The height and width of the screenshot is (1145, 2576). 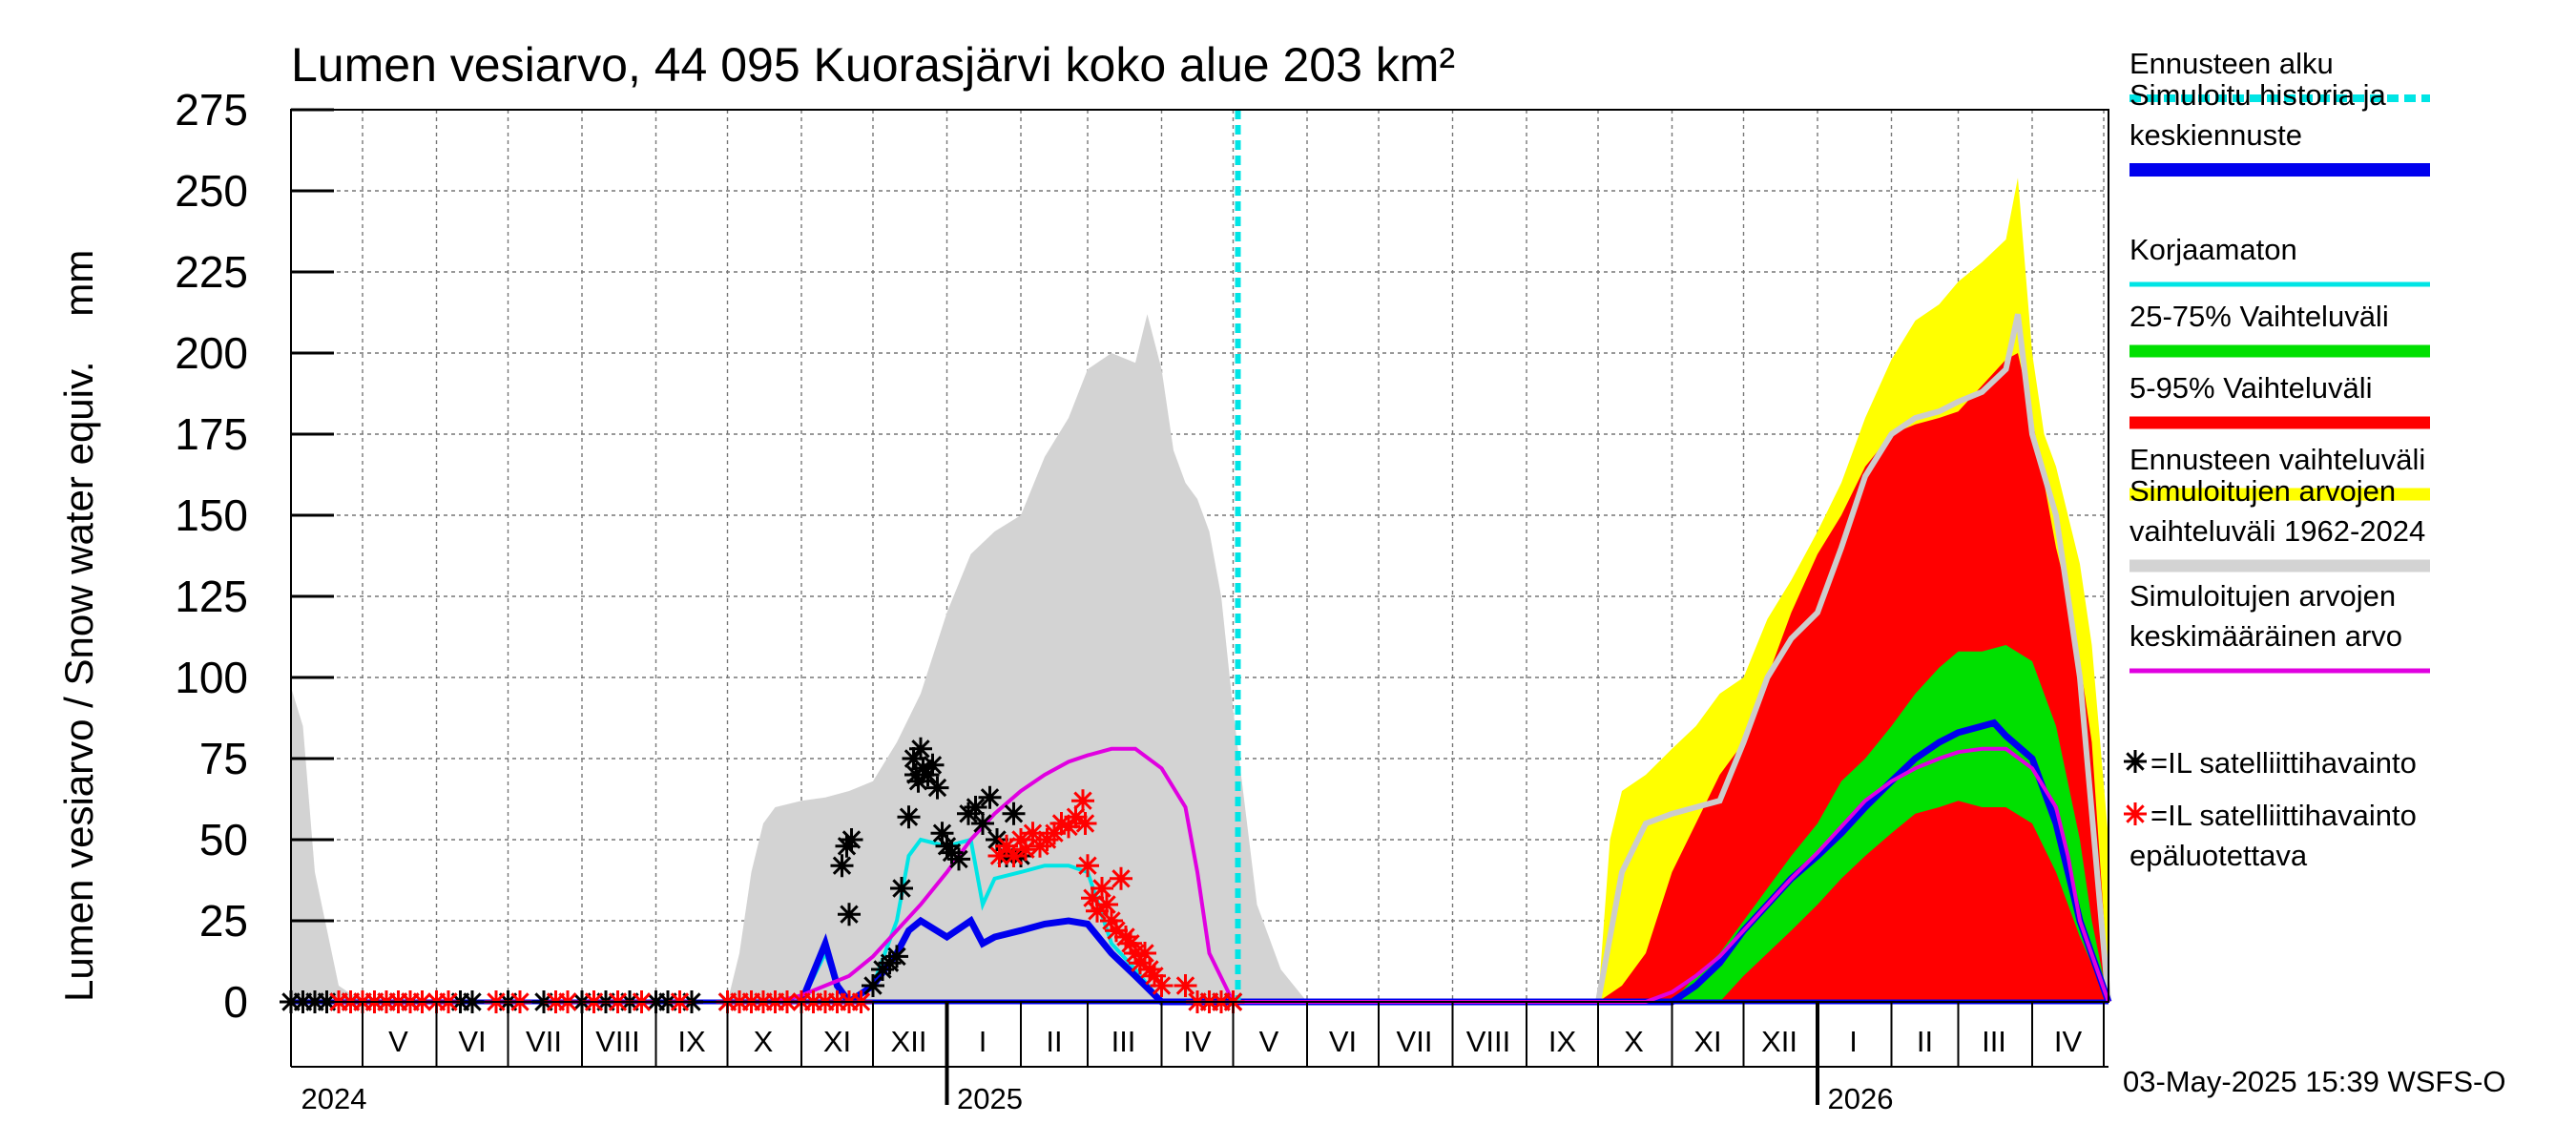 What do you see at coordinates (544, 1042) in the screenshot?
I see `month-label: VII` at bounding box center [544, 1042].